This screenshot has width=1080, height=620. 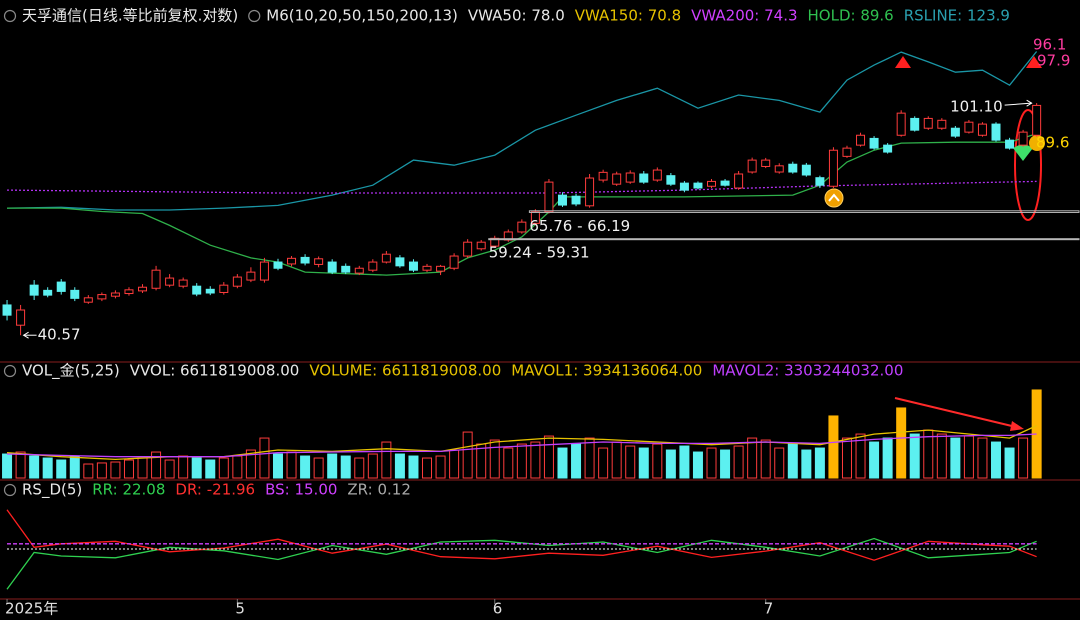 What do you see at coordinates (405, 371) in the screenshot?
I see `legend-entry: VOLUME: 6611819008.00` at bounding box center [405, 371].